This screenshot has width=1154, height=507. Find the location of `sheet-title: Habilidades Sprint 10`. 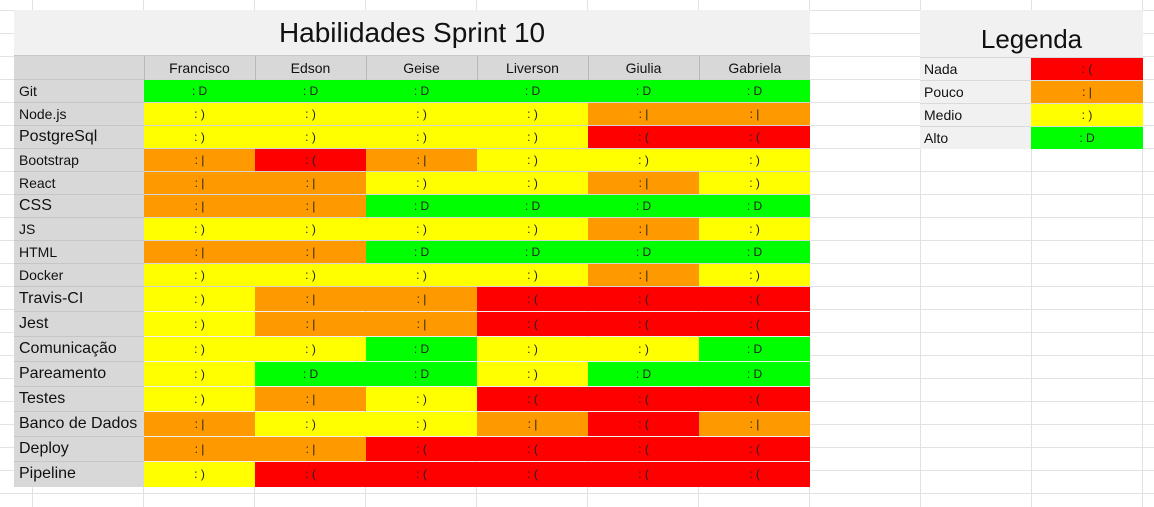

sheet-title: Habilidades Sprint 10 is located at coordinates (412, 33).